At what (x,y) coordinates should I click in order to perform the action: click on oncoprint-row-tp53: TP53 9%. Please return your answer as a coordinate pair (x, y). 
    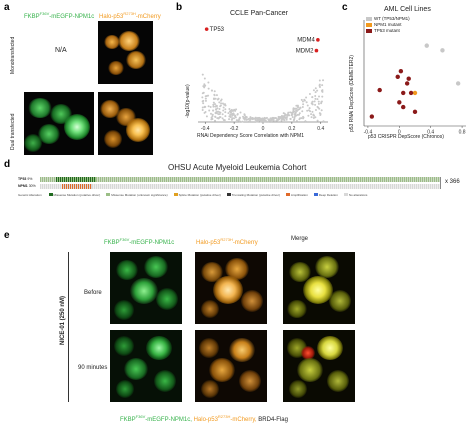
    Looking at the image, I should click on (25, 179).